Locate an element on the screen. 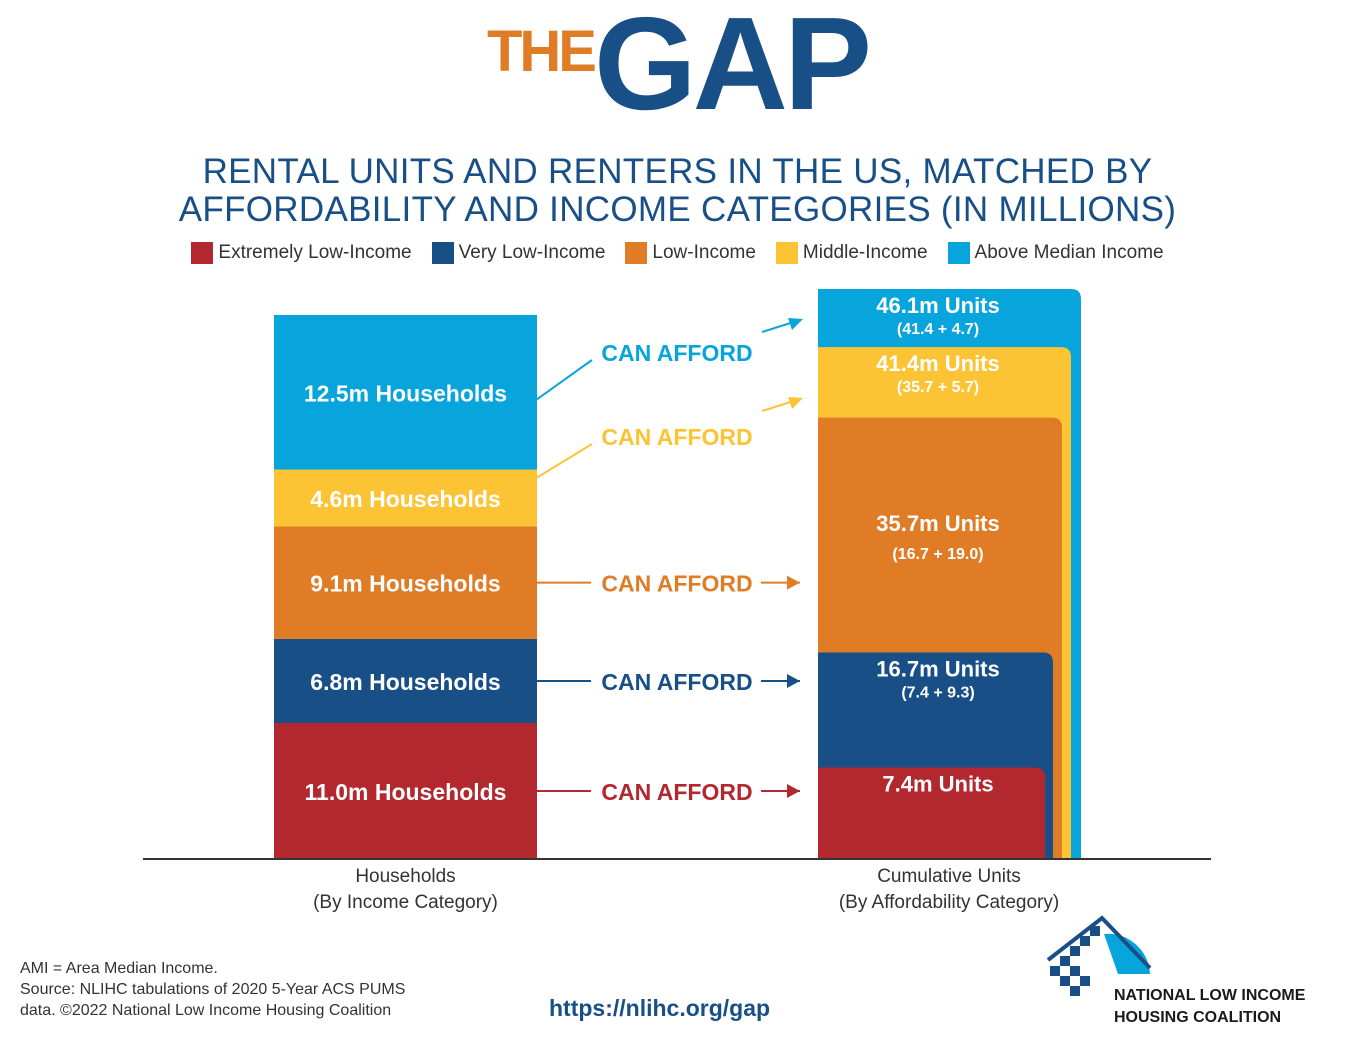 Image resolution: width=1355 pixels, height=1042 pixels. units-label-middle-income: 41.4m Units is located at coordinates (938, 363).